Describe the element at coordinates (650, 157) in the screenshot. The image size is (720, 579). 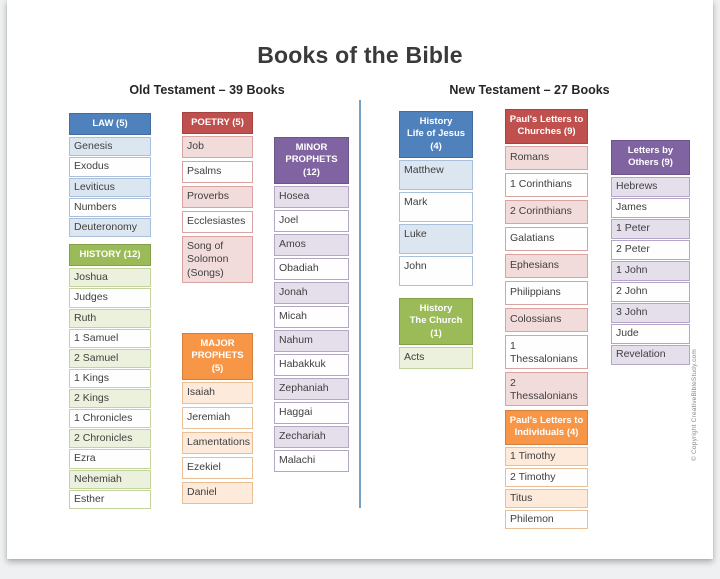
I see `group-header-others: Letters by Others (9)` at that location.